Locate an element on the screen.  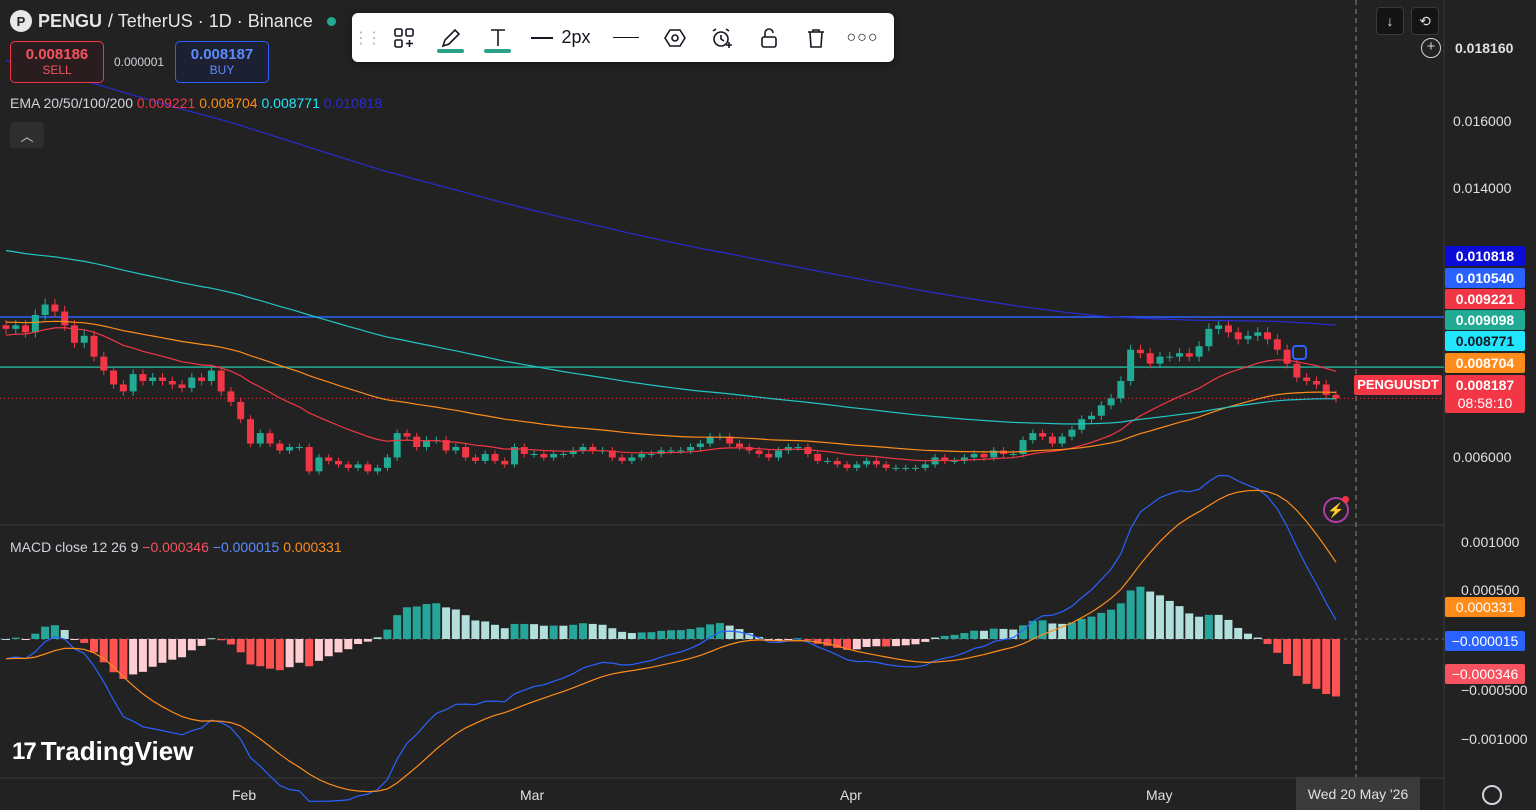
symbol-header: P PENGU / TetherUS · 1D · Binance is located at coordinates (173, 21).